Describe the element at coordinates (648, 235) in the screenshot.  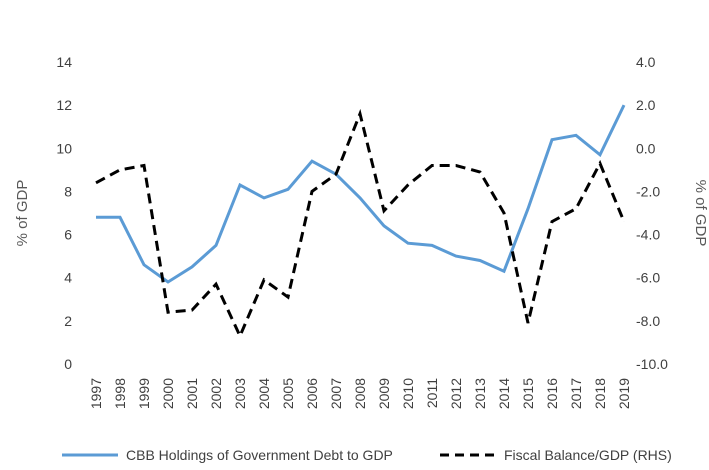
I see `right-tick-label: -4.0` at that location.